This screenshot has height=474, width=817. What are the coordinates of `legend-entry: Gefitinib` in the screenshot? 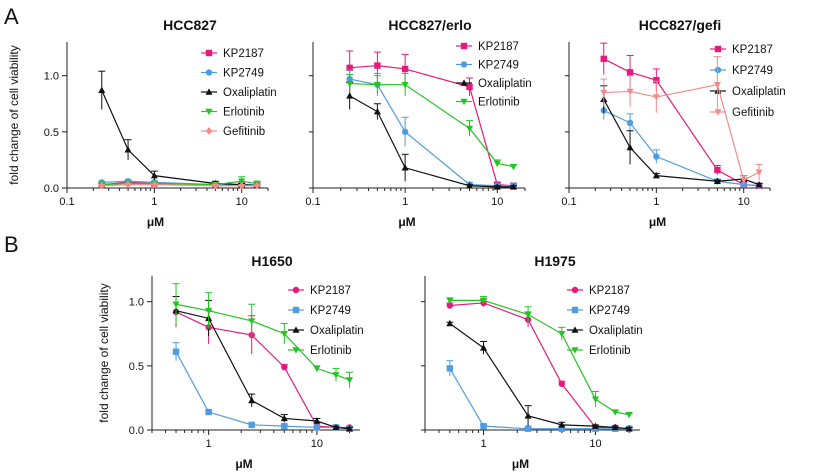 It's located at (742, 113).